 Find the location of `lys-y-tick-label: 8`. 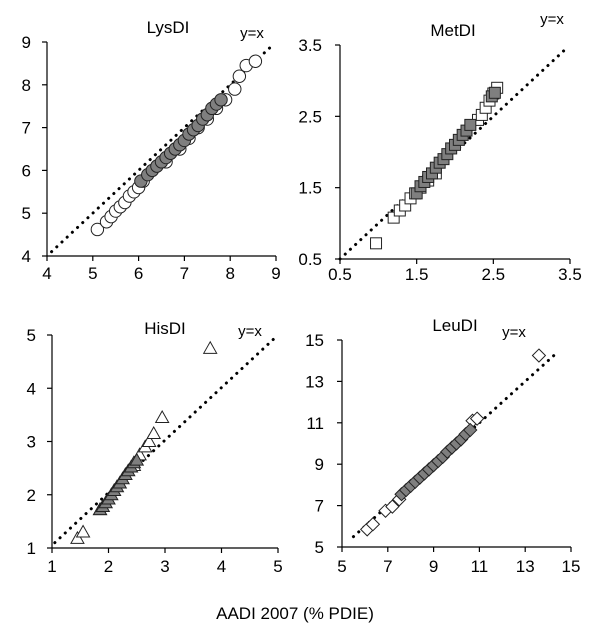

lys-y-tick-label: 8 is located at coordinates (26, 85).